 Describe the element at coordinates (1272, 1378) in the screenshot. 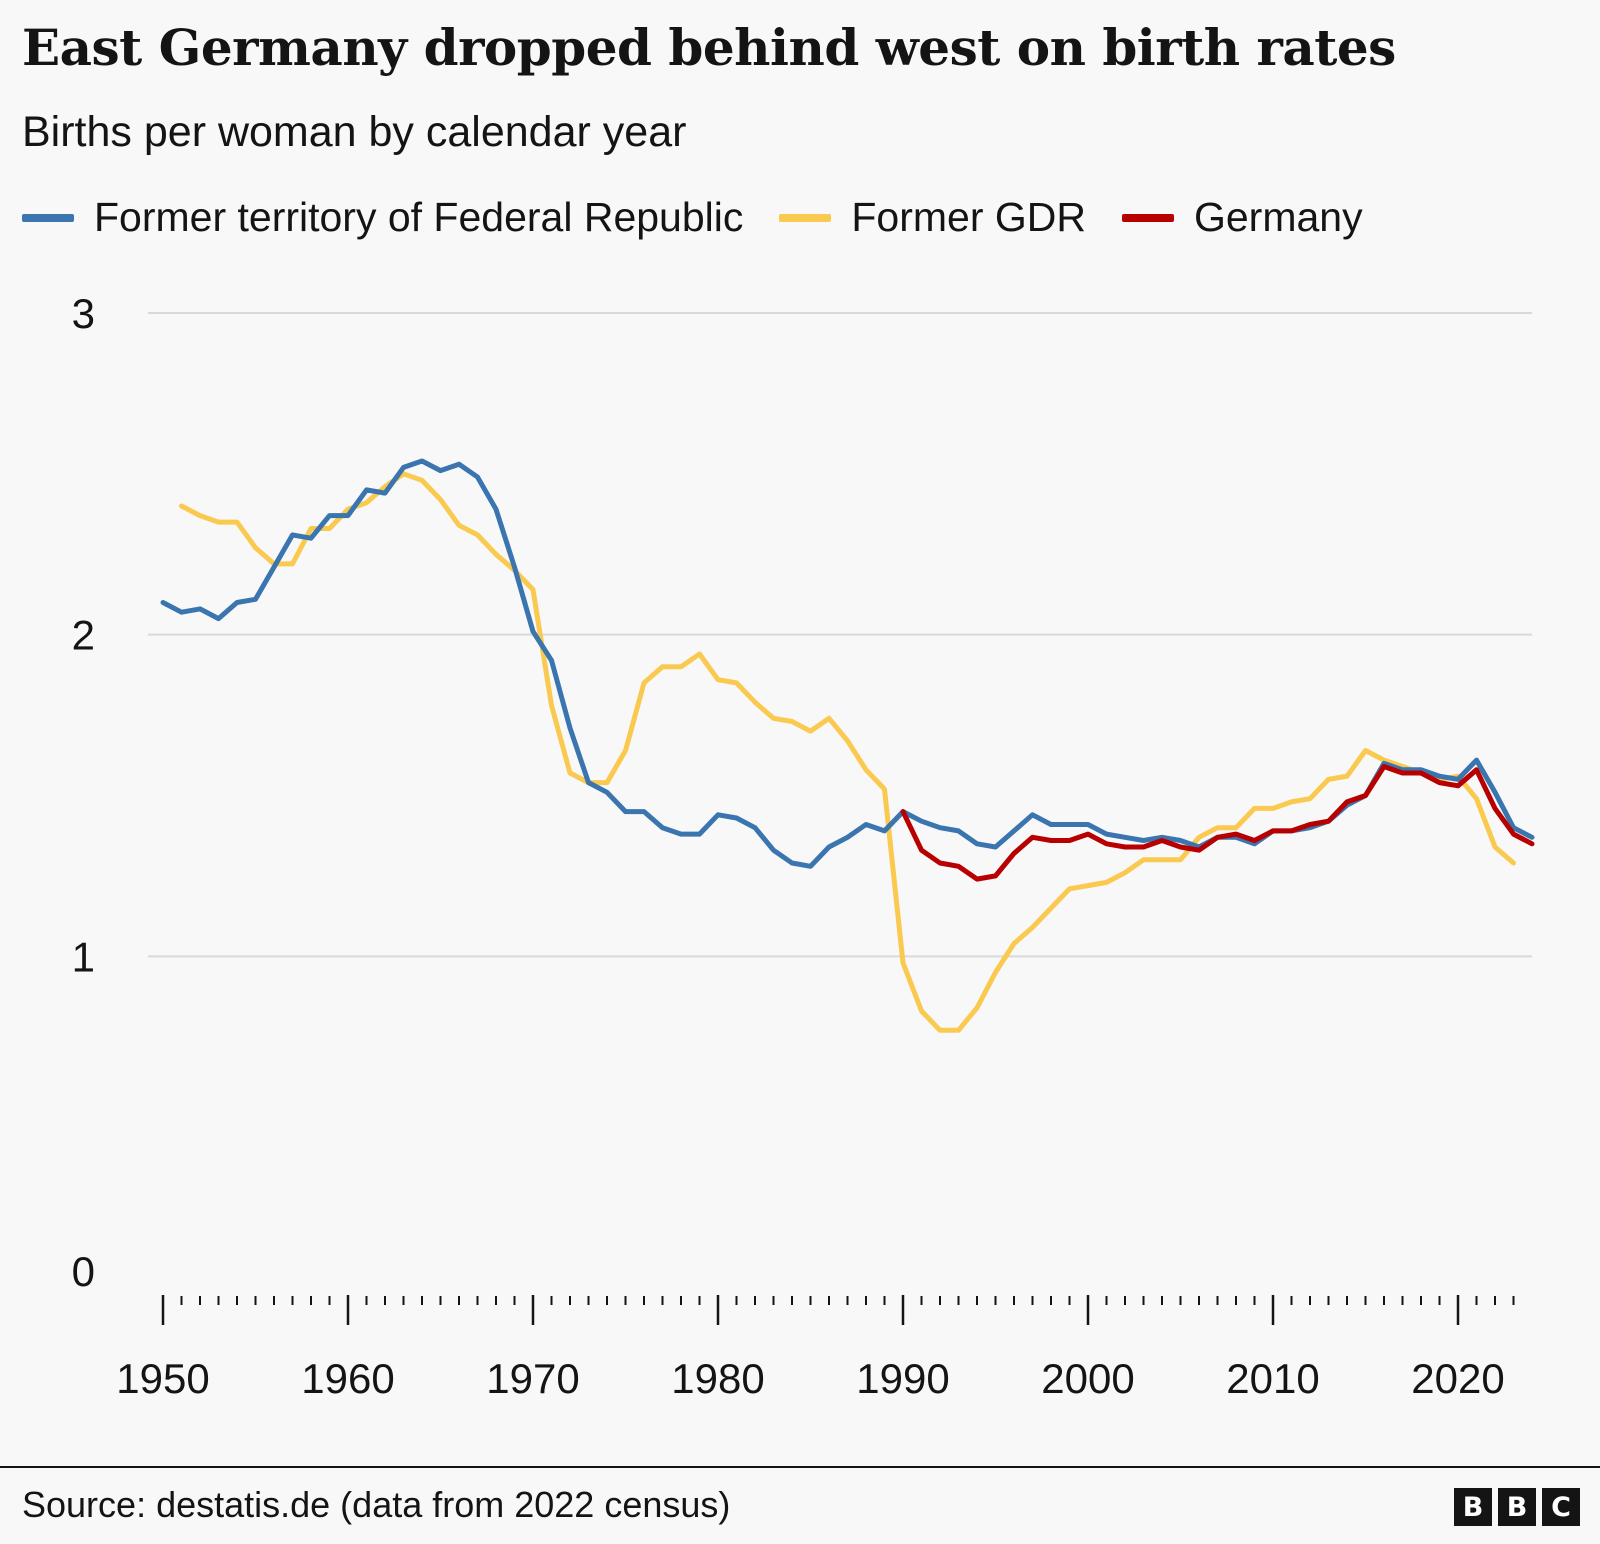

I see `x-tick-label: 2010` at that location.